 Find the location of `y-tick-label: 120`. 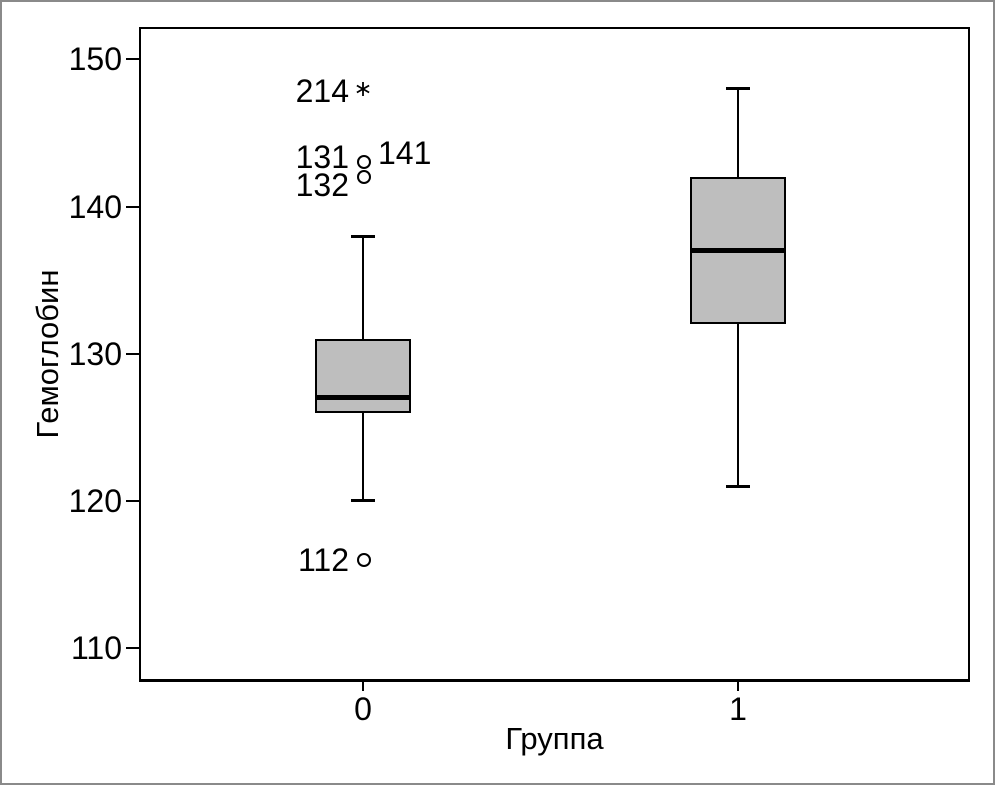

y-tick-label: 120 is located at coordinates (95, 500).